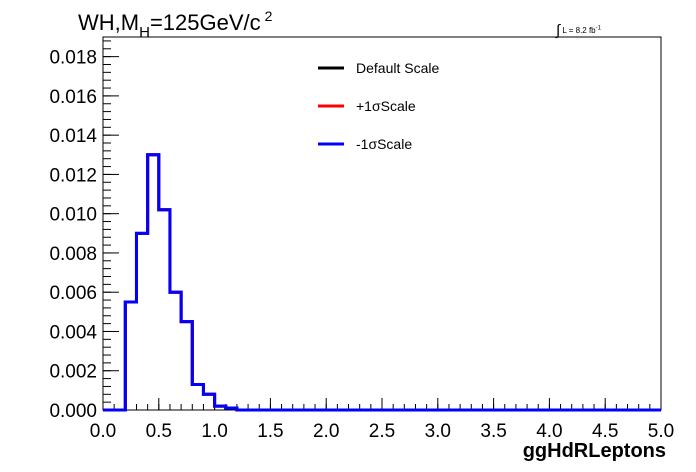 This screenshot has width=696, height=472. What do you see at coordinates (159, 431) in the screenshot?
I see `x-tick-label: 0.5` at bounding box center [159, 431].